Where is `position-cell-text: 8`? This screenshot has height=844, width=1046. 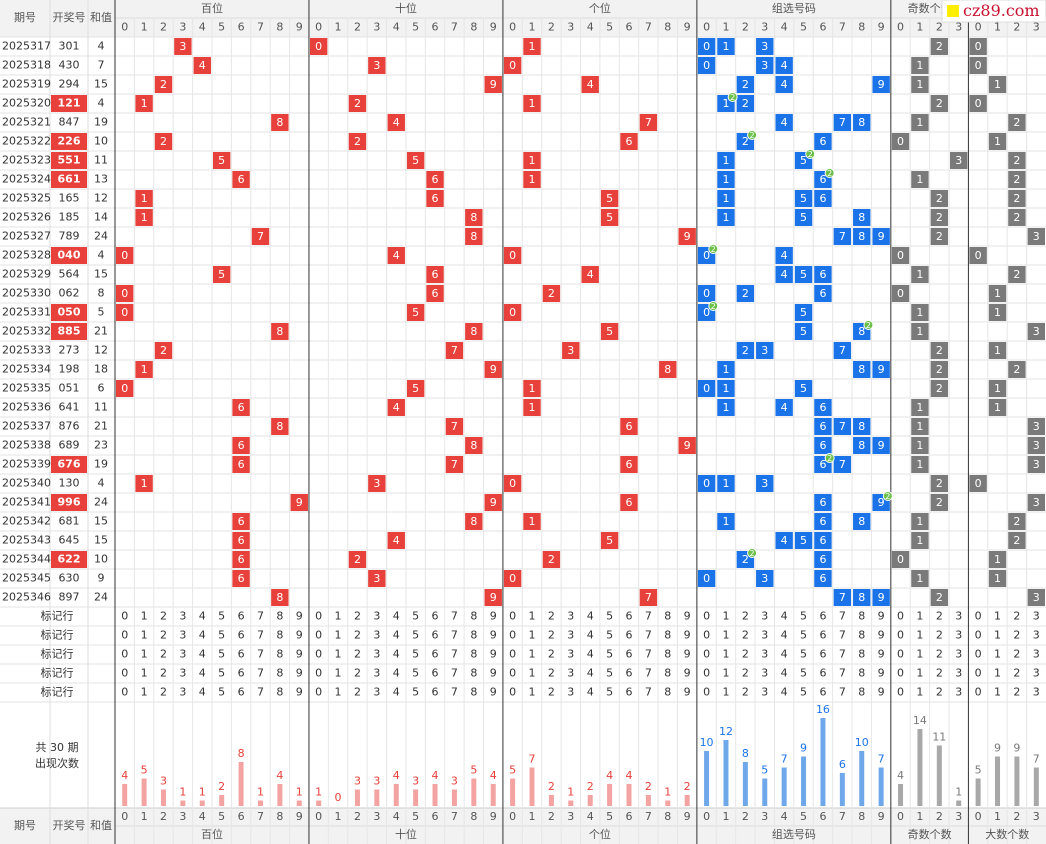
position-cell-text: 8 is located at coordinates (279, 122).